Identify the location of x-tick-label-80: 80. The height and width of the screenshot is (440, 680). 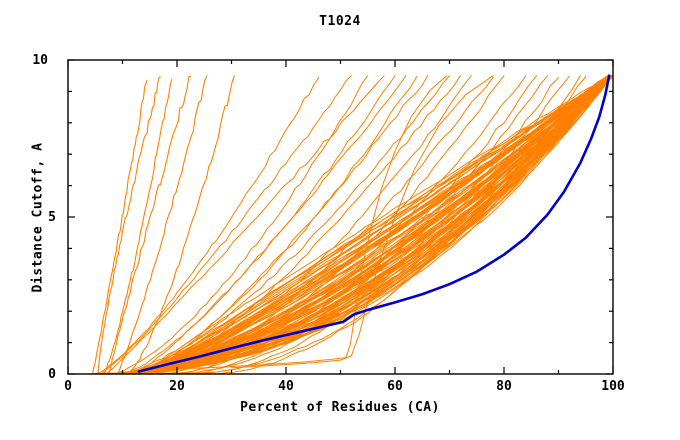
(504, 386).